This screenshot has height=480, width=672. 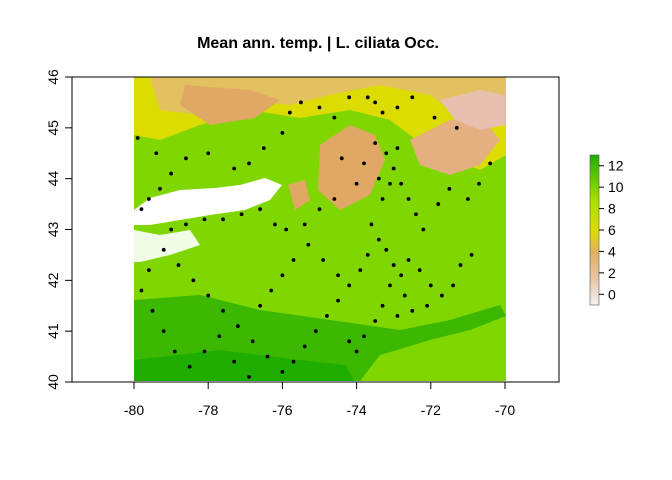 What do you see at coordinates (612, 230) in the screenshot?
I see `colorbar-tick-label: 6` at bounding box center [612, 230].